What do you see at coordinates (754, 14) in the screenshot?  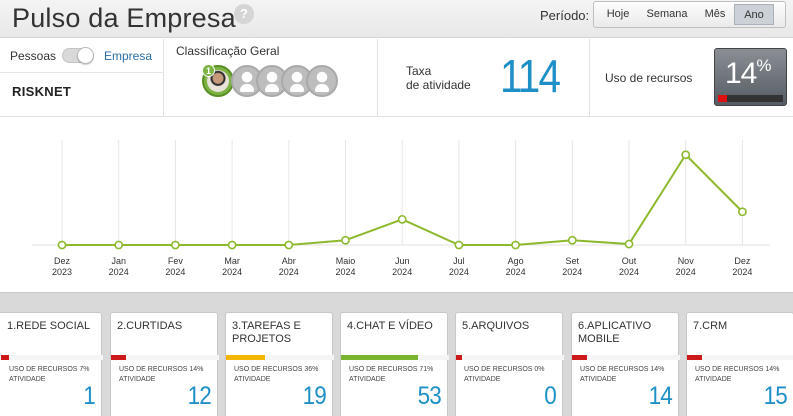 I see `period-year-button: Ano` at bounding box center [754, 14].